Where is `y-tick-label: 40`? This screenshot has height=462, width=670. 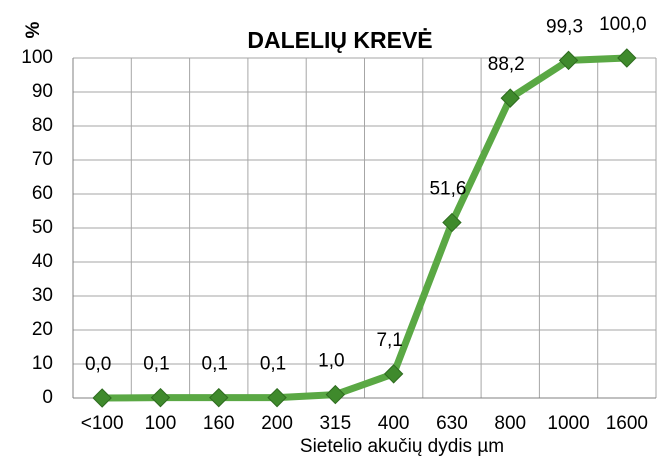
y-tick-label: 40 is located at coordinates (42, 261).